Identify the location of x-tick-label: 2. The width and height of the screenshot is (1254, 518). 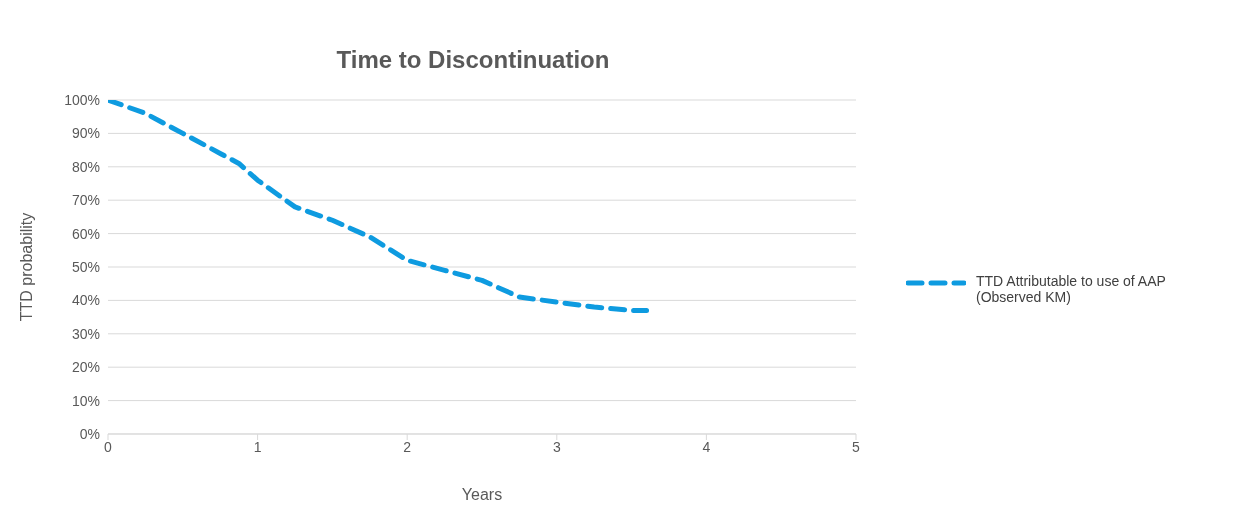
(407, 446).